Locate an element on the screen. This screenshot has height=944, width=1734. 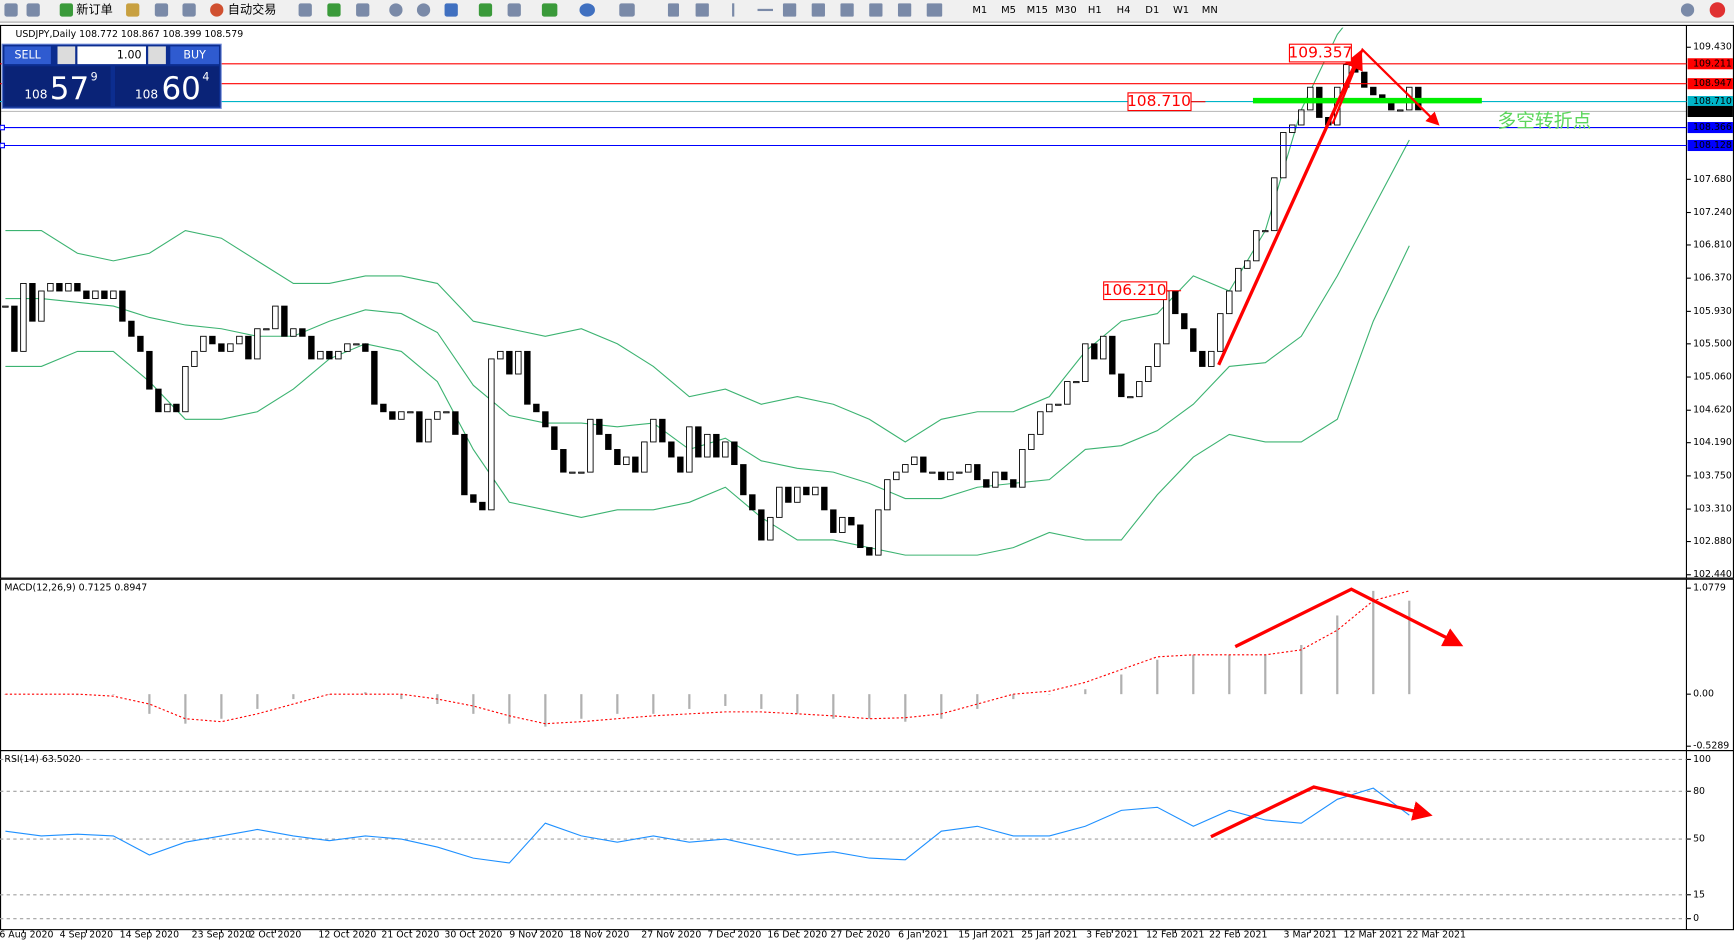
bid-box is located at coordinates (57, 86).